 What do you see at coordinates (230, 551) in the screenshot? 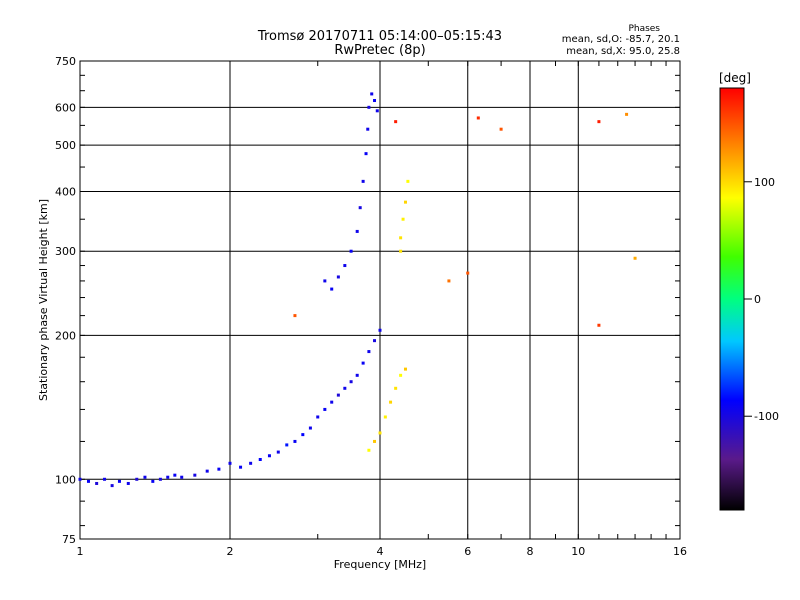
I see `x-tick-label: 2` at bounding box center [230, 551].